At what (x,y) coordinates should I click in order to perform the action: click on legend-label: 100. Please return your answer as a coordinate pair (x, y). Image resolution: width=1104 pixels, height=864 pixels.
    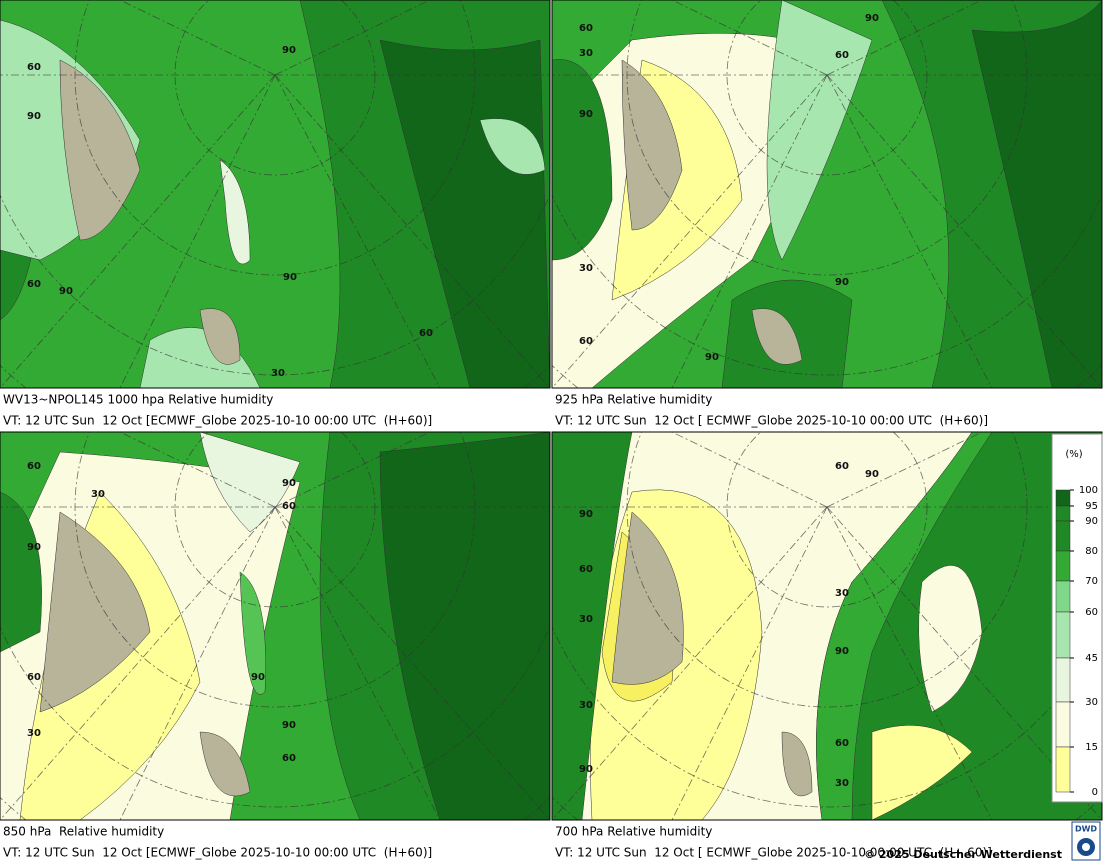
    Looking at the image, I should click on (1088, 490).